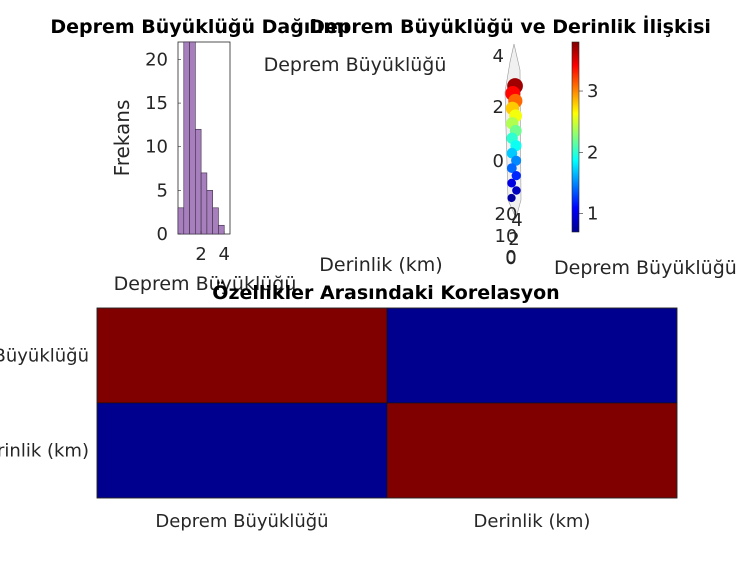 The image size is (748, 562). I want to click on heatmap-col-label: Deprem Büyüklüğü, so click(241, 521).